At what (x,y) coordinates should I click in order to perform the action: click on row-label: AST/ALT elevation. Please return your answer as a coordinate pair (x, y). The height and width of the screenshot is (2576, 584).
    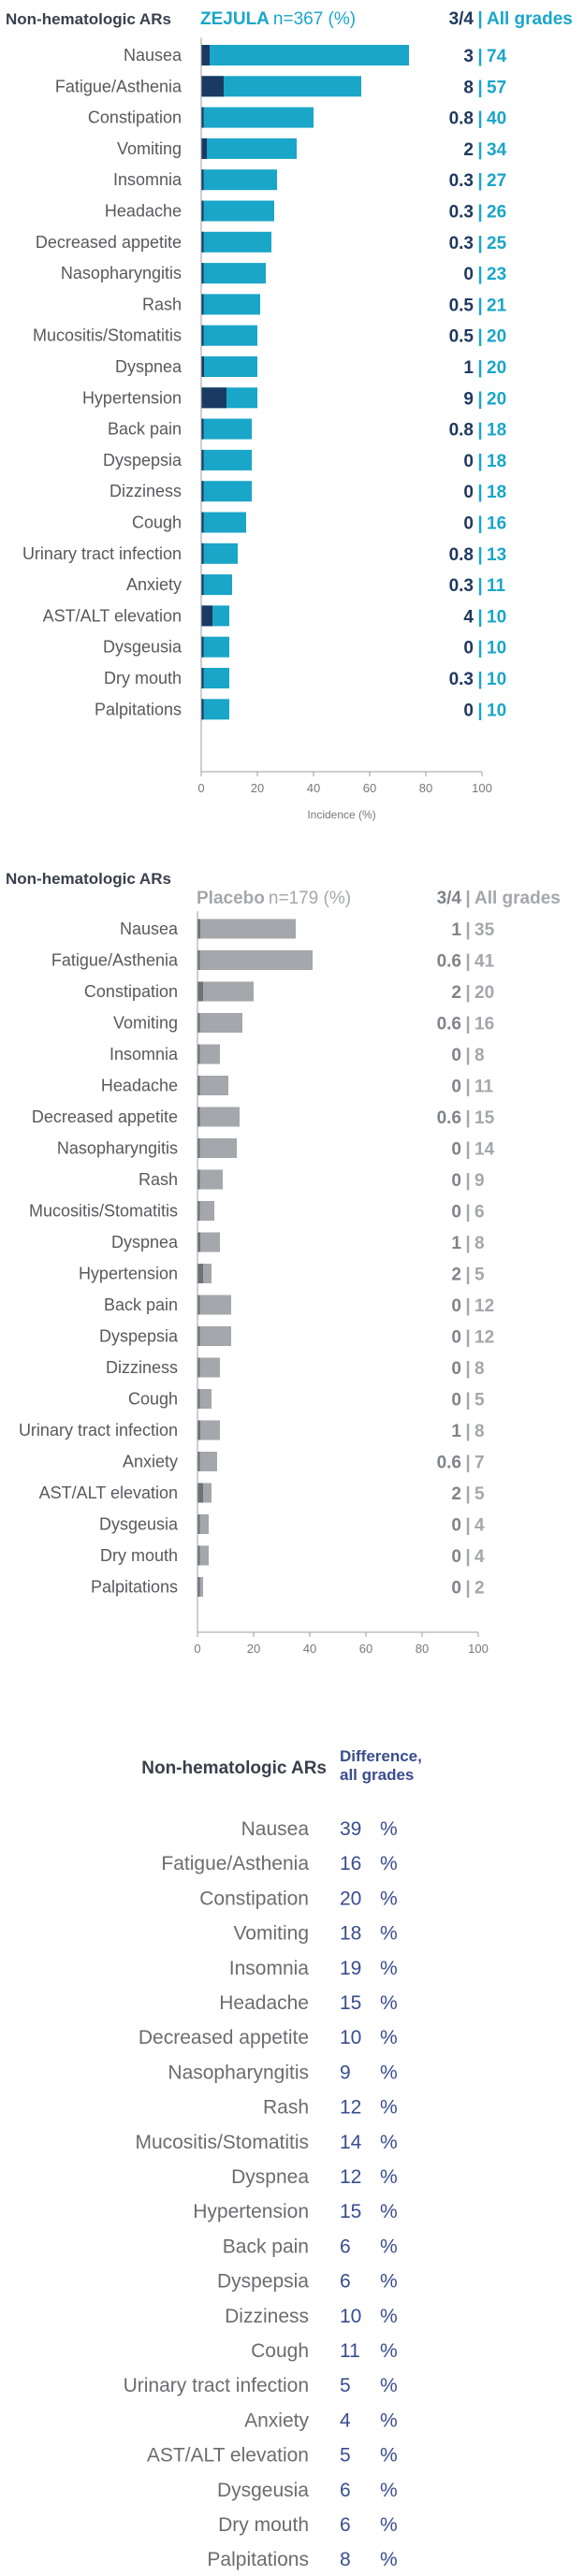
    Looking at the image, I should click on (228, 2456).